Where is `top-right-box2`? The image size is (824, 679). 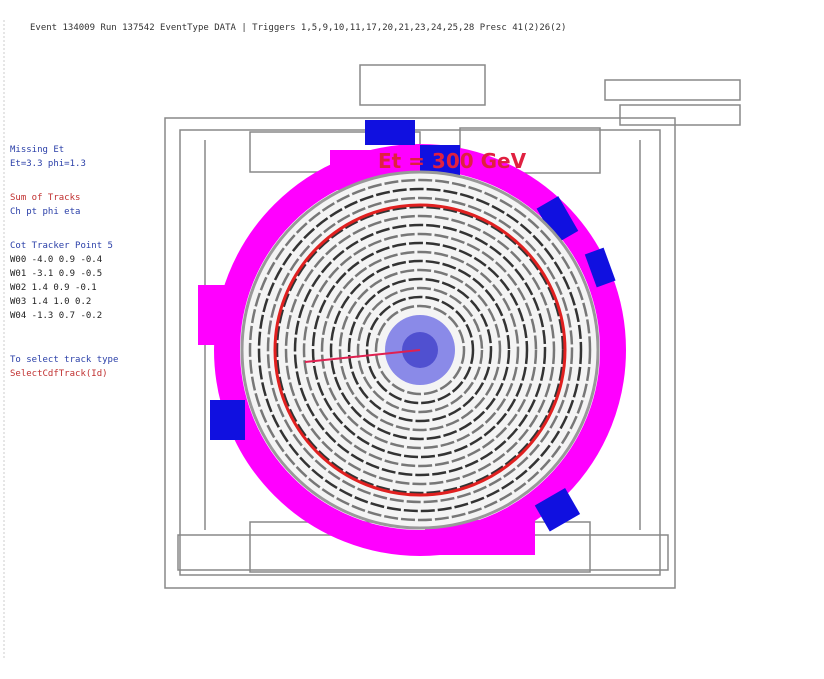 top-right-box2 is located at coordinates (680, 115).